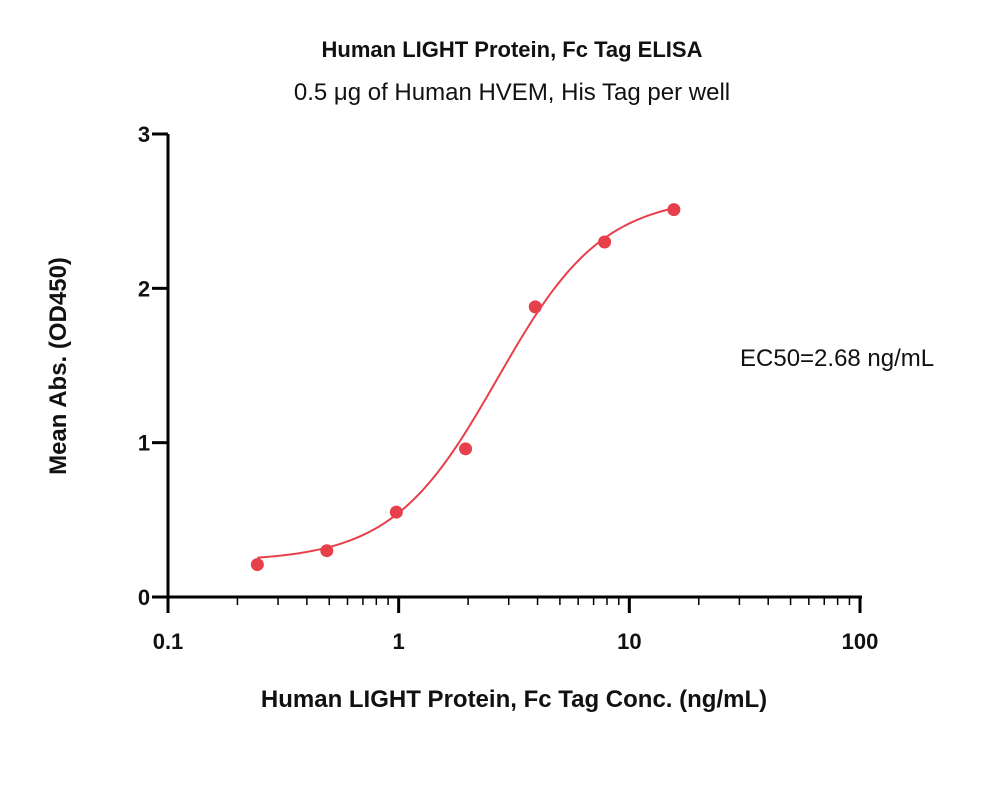  I want to click on y-tick-label-1: 1, so click(144, 443).